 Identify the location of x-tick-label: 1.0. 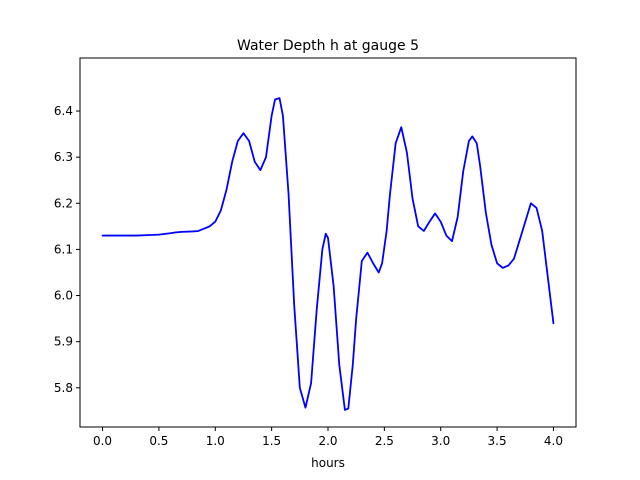
(215, 441).